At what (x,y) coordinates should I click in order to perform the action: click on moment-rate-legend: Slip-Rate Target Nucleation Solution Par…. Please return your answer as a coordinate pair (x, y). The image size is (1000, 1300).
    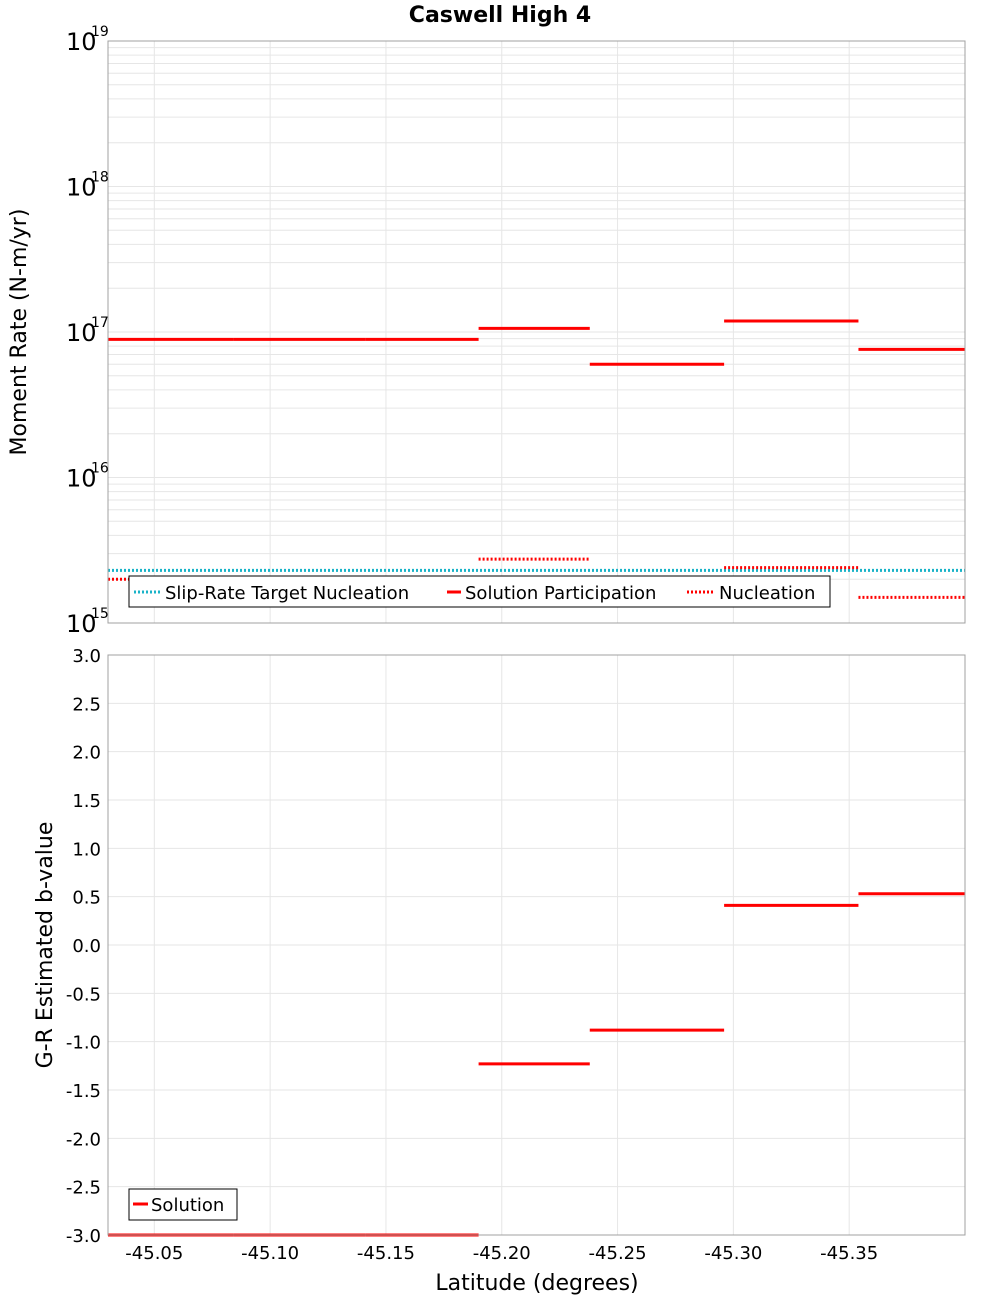
    Looking at the image, I should click on (479, 591).